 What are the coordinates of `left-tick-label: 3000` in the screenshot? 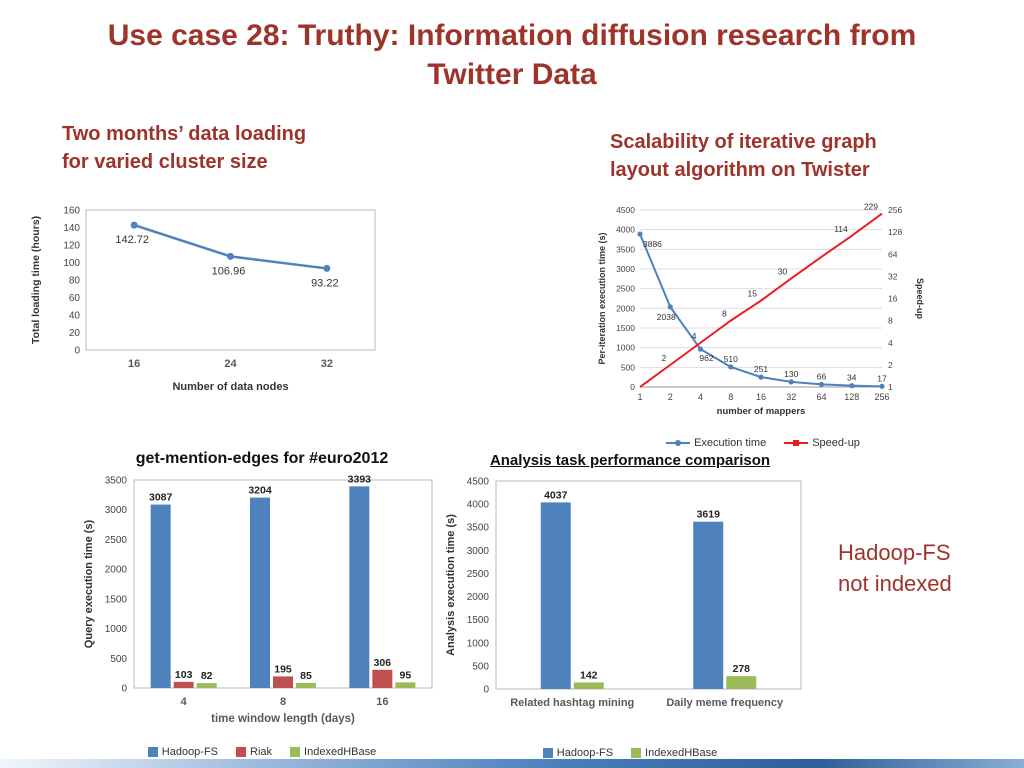 It's located at (625, 269).